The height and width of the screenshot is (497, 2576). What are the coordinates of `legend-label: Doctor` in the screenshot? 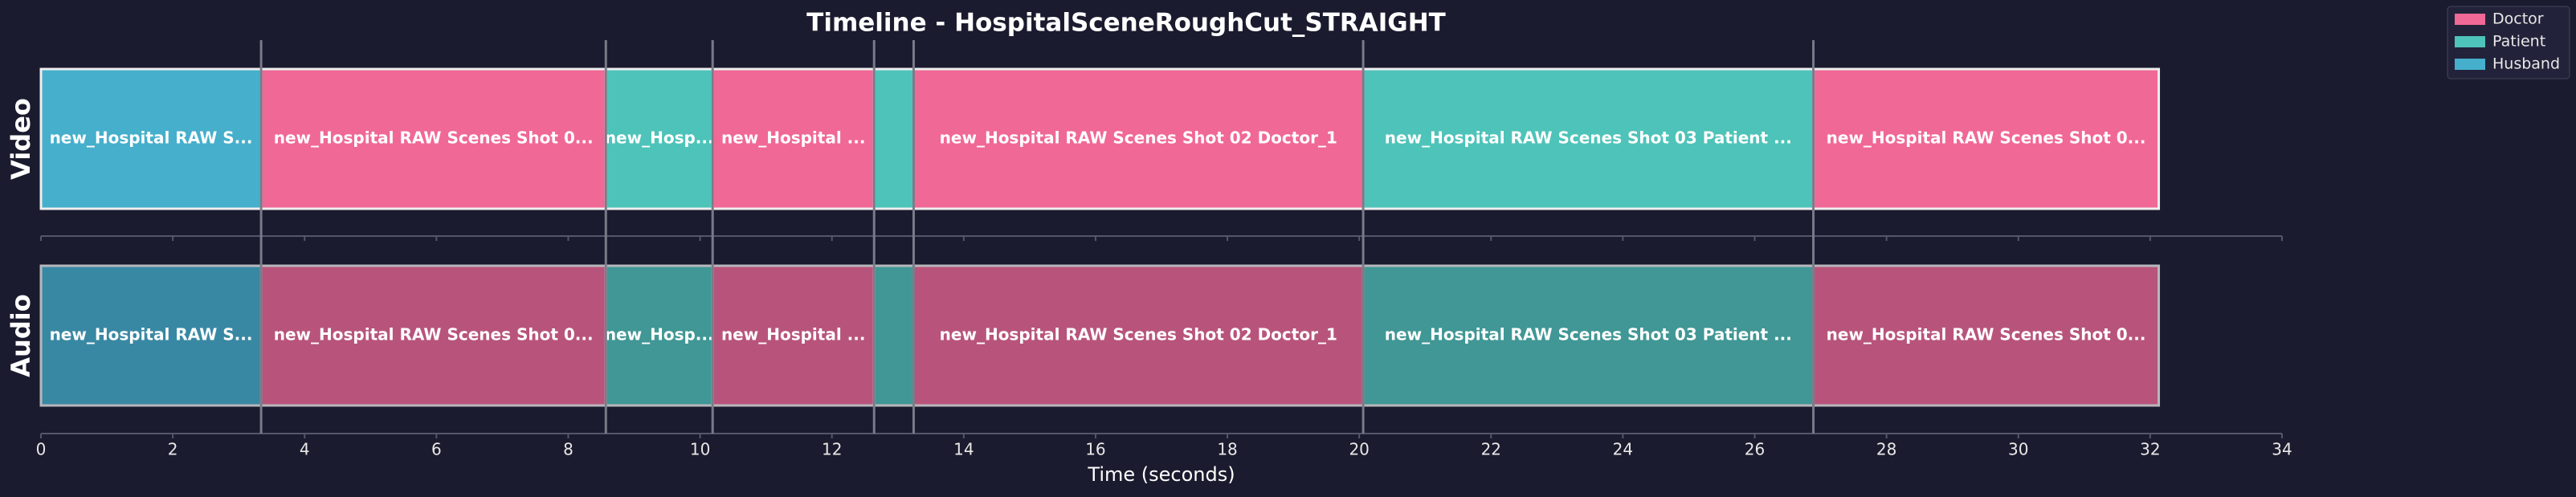 It's located at (2518, 19).